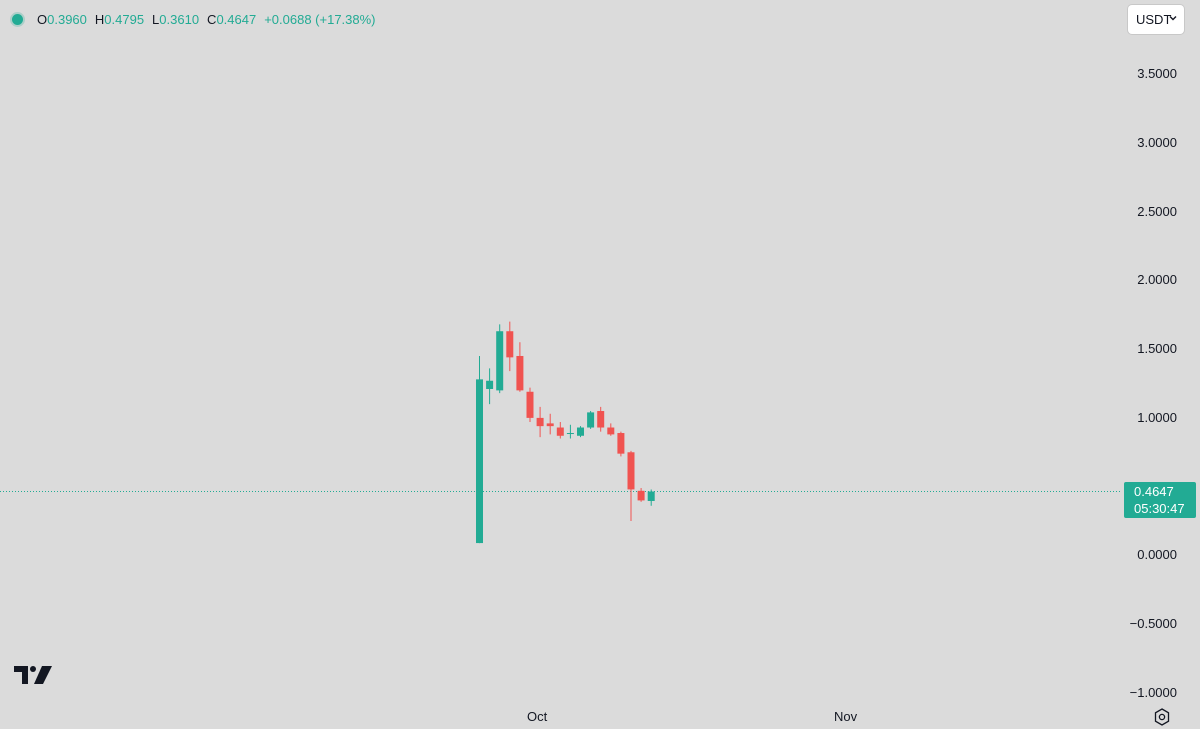  Describe the element at coordinates (1157, 280) in the screenshot. I see `price-axis-tick-label: 2.0000` at that location.